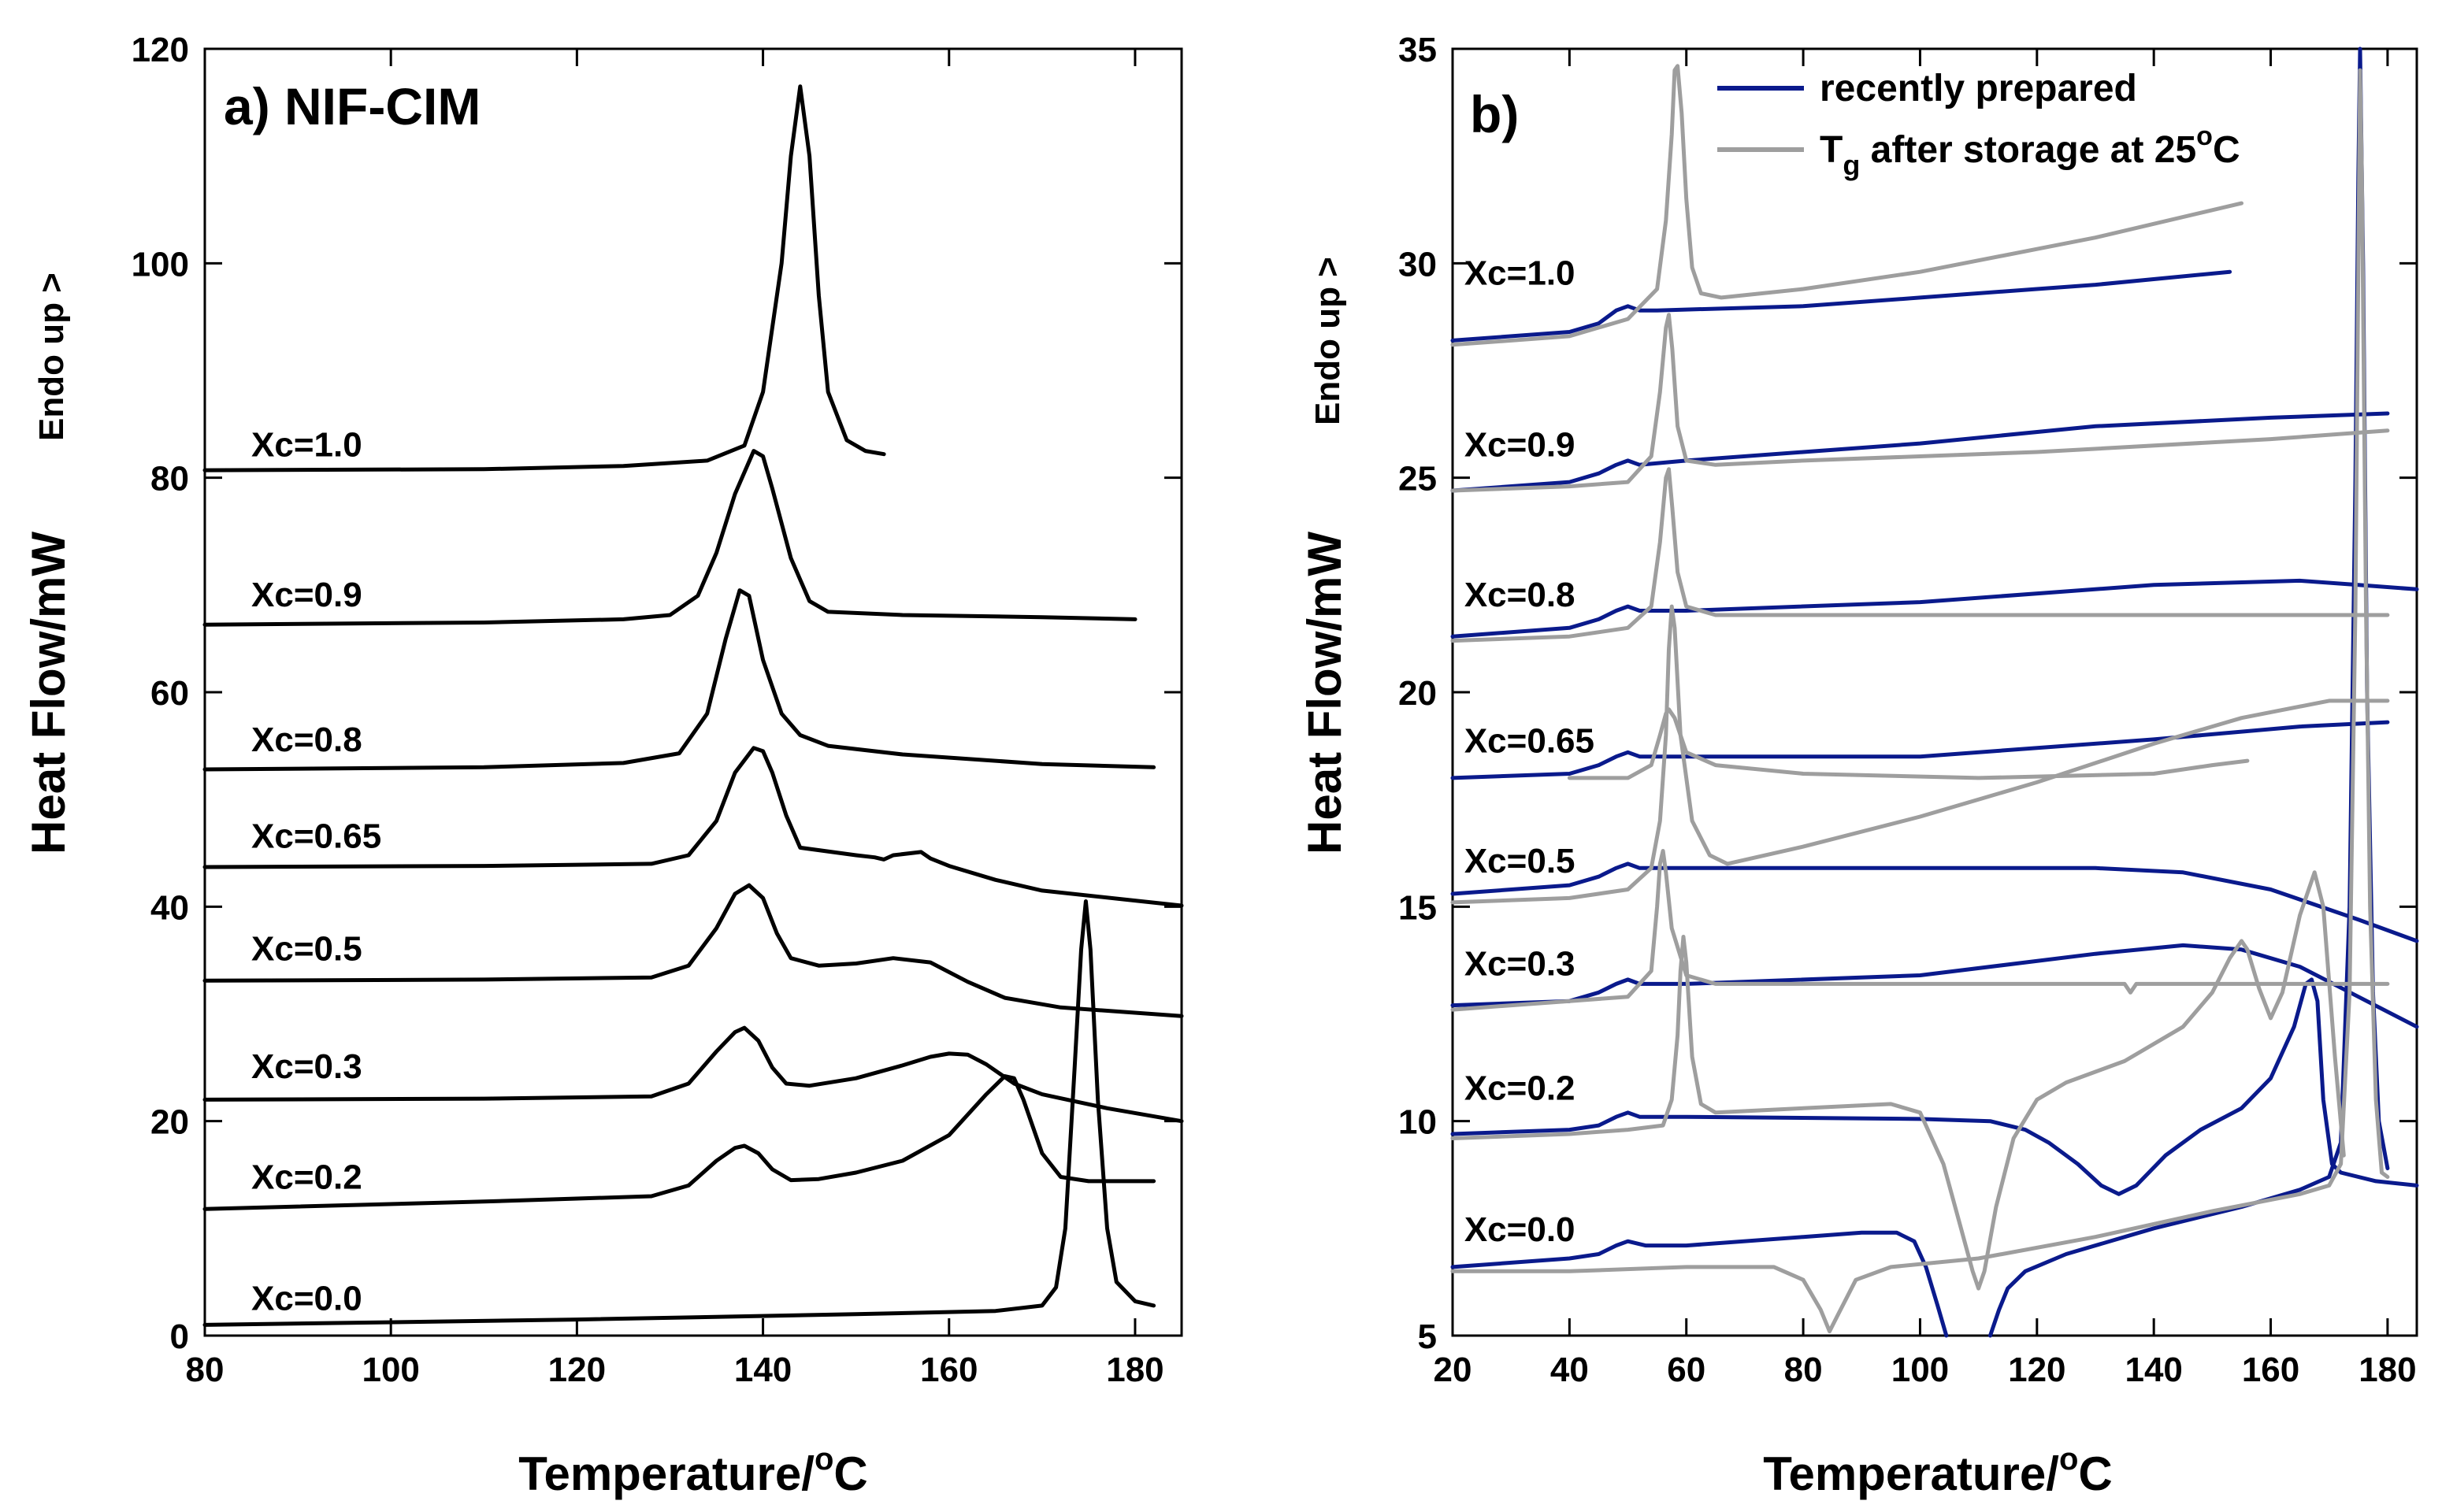  Describe the element at coordinates (1324, 693) in the screenshot. I see `panel-b-y-axis-label: Heat Flow/mW` at that location.